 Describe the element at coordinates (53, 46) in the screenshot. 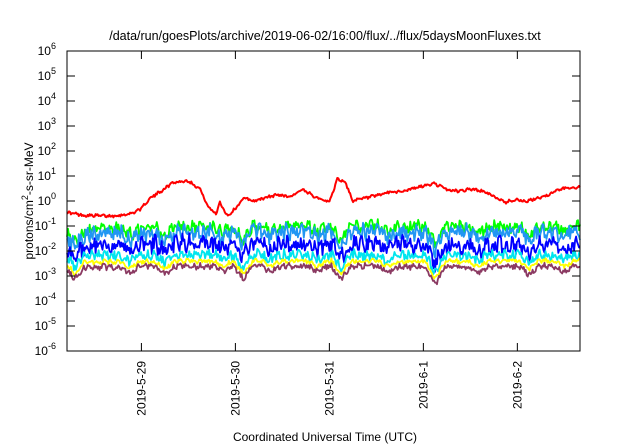

I see `y-tick-exponent: 6` at that location.